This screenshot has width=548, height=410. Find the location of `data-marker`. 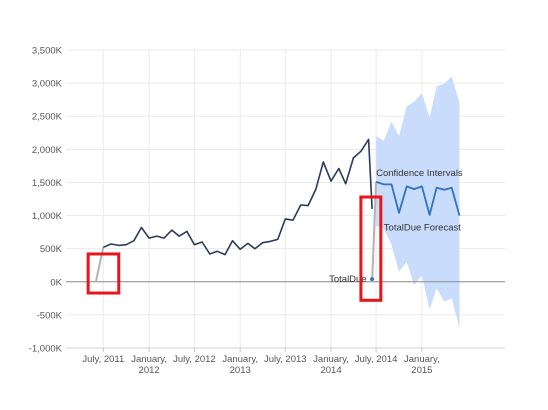

data-marker is located at coordinates (372, 279).